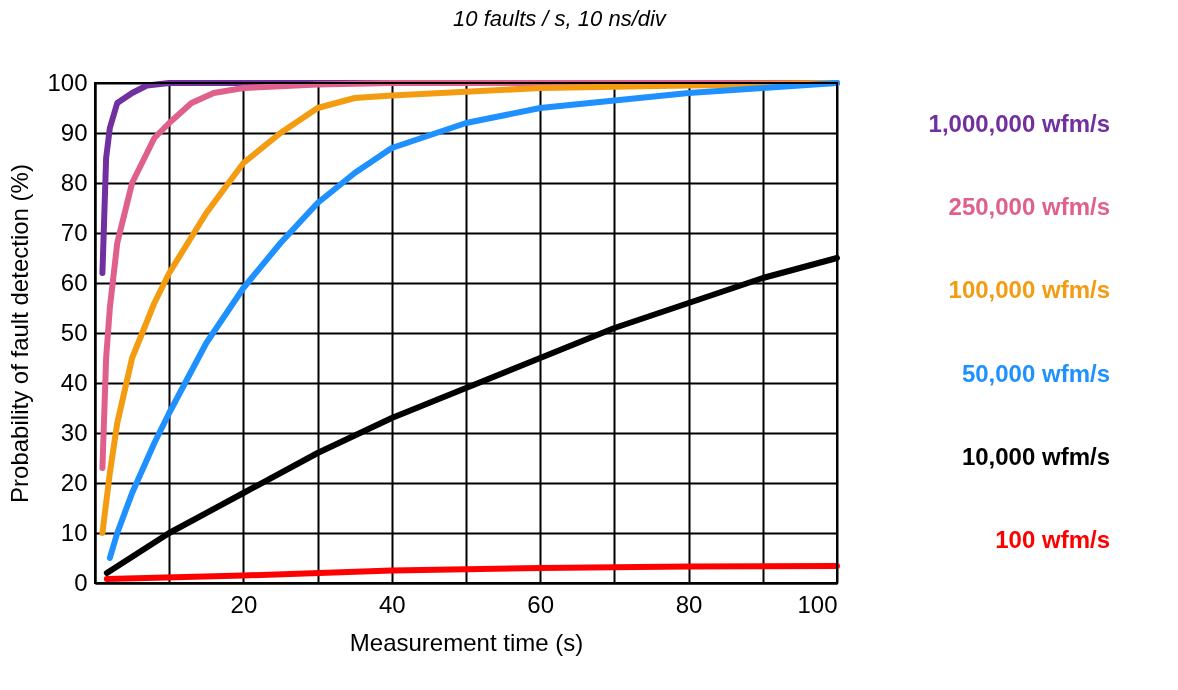 The width and height of the screenshot is (1178, 690). Describe the element at coordinates (1029, 206) in the screenshot. I see `text: 250,000 wfm/s` at that location.